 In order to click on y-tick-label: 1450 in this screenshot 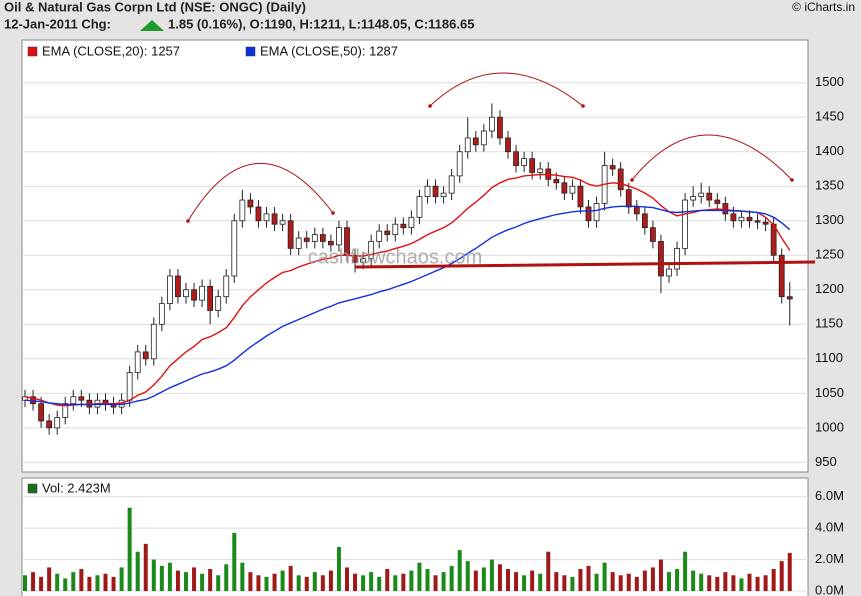, I will do `click(829, 116)`.